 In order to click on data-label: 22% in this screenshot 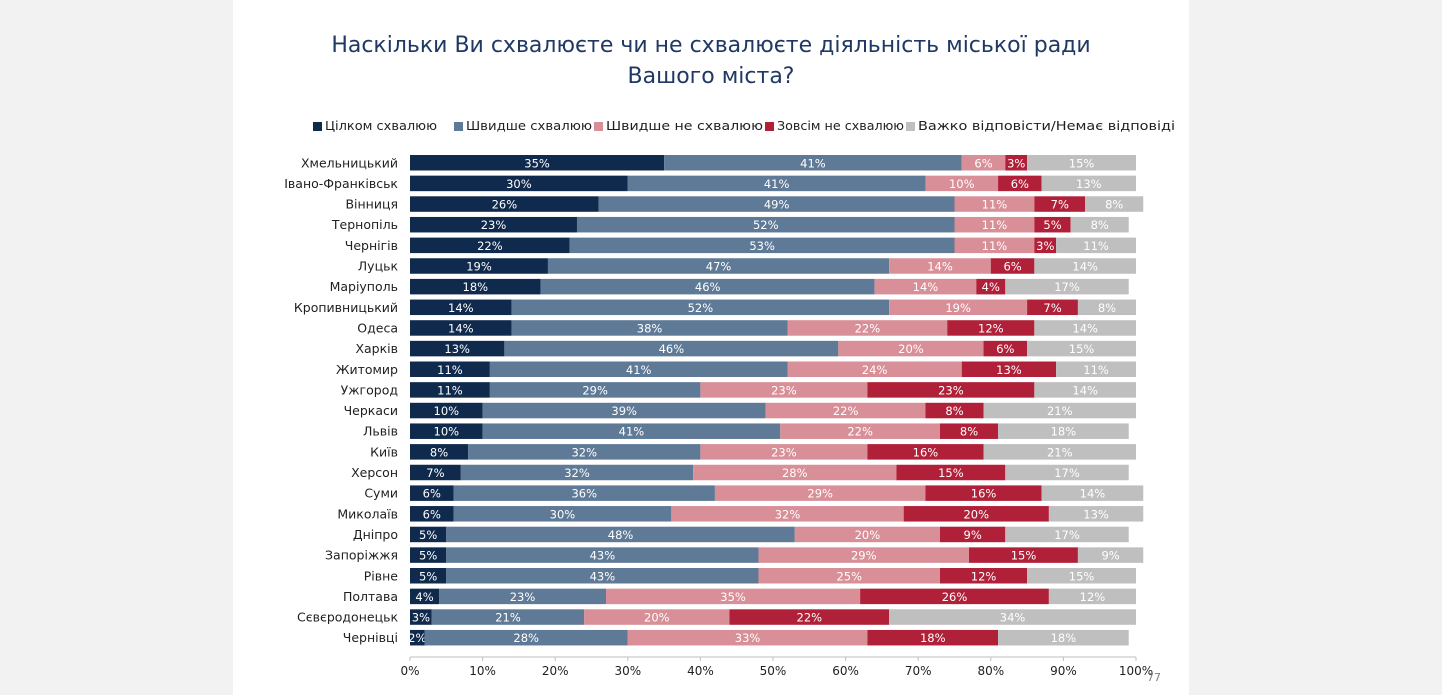, I will do `click(490, 246)`.